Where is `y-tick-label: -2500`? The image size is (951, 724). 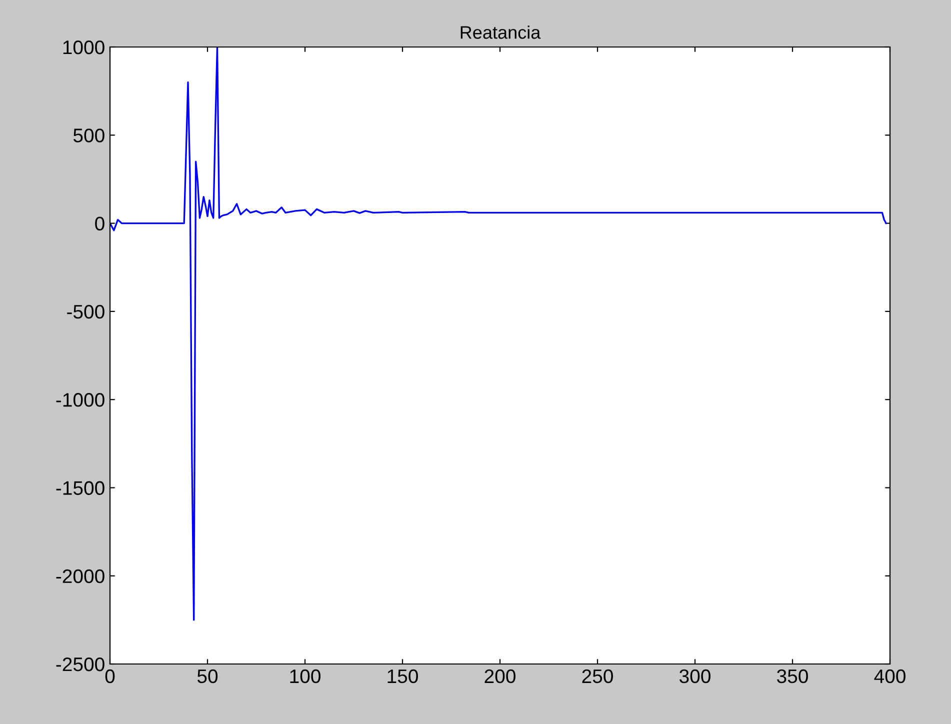 y-tick-label: -2500 is located at coordinates (80, 664).